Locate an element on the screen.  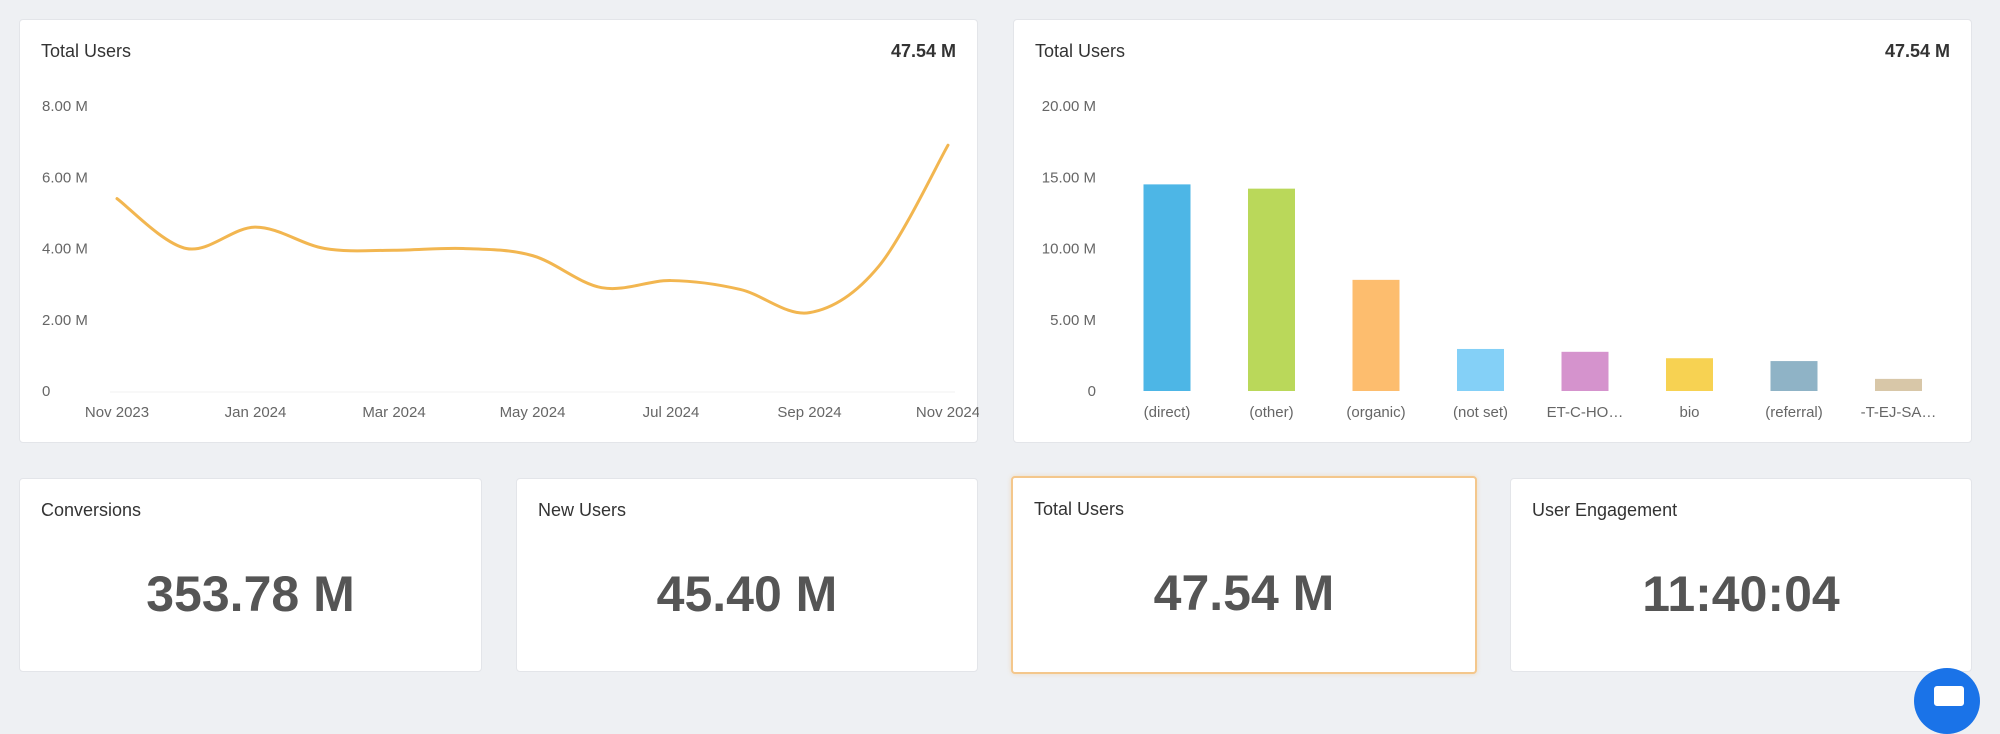
y-tick-label: 10.00 M is located at coordinates (1069, 249).